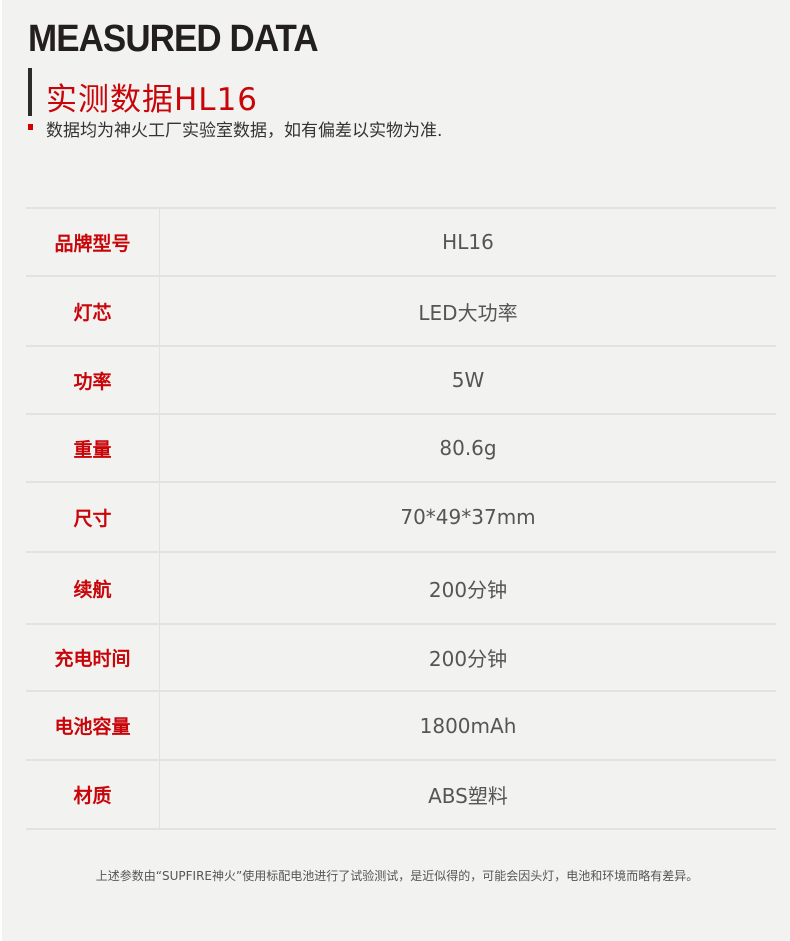 This screenshot has height=941, width=790. What do you see at coordinates (93, 310) in the screenshot?
I see `spec-label: 灯芯` at bounding box center [93, 310].